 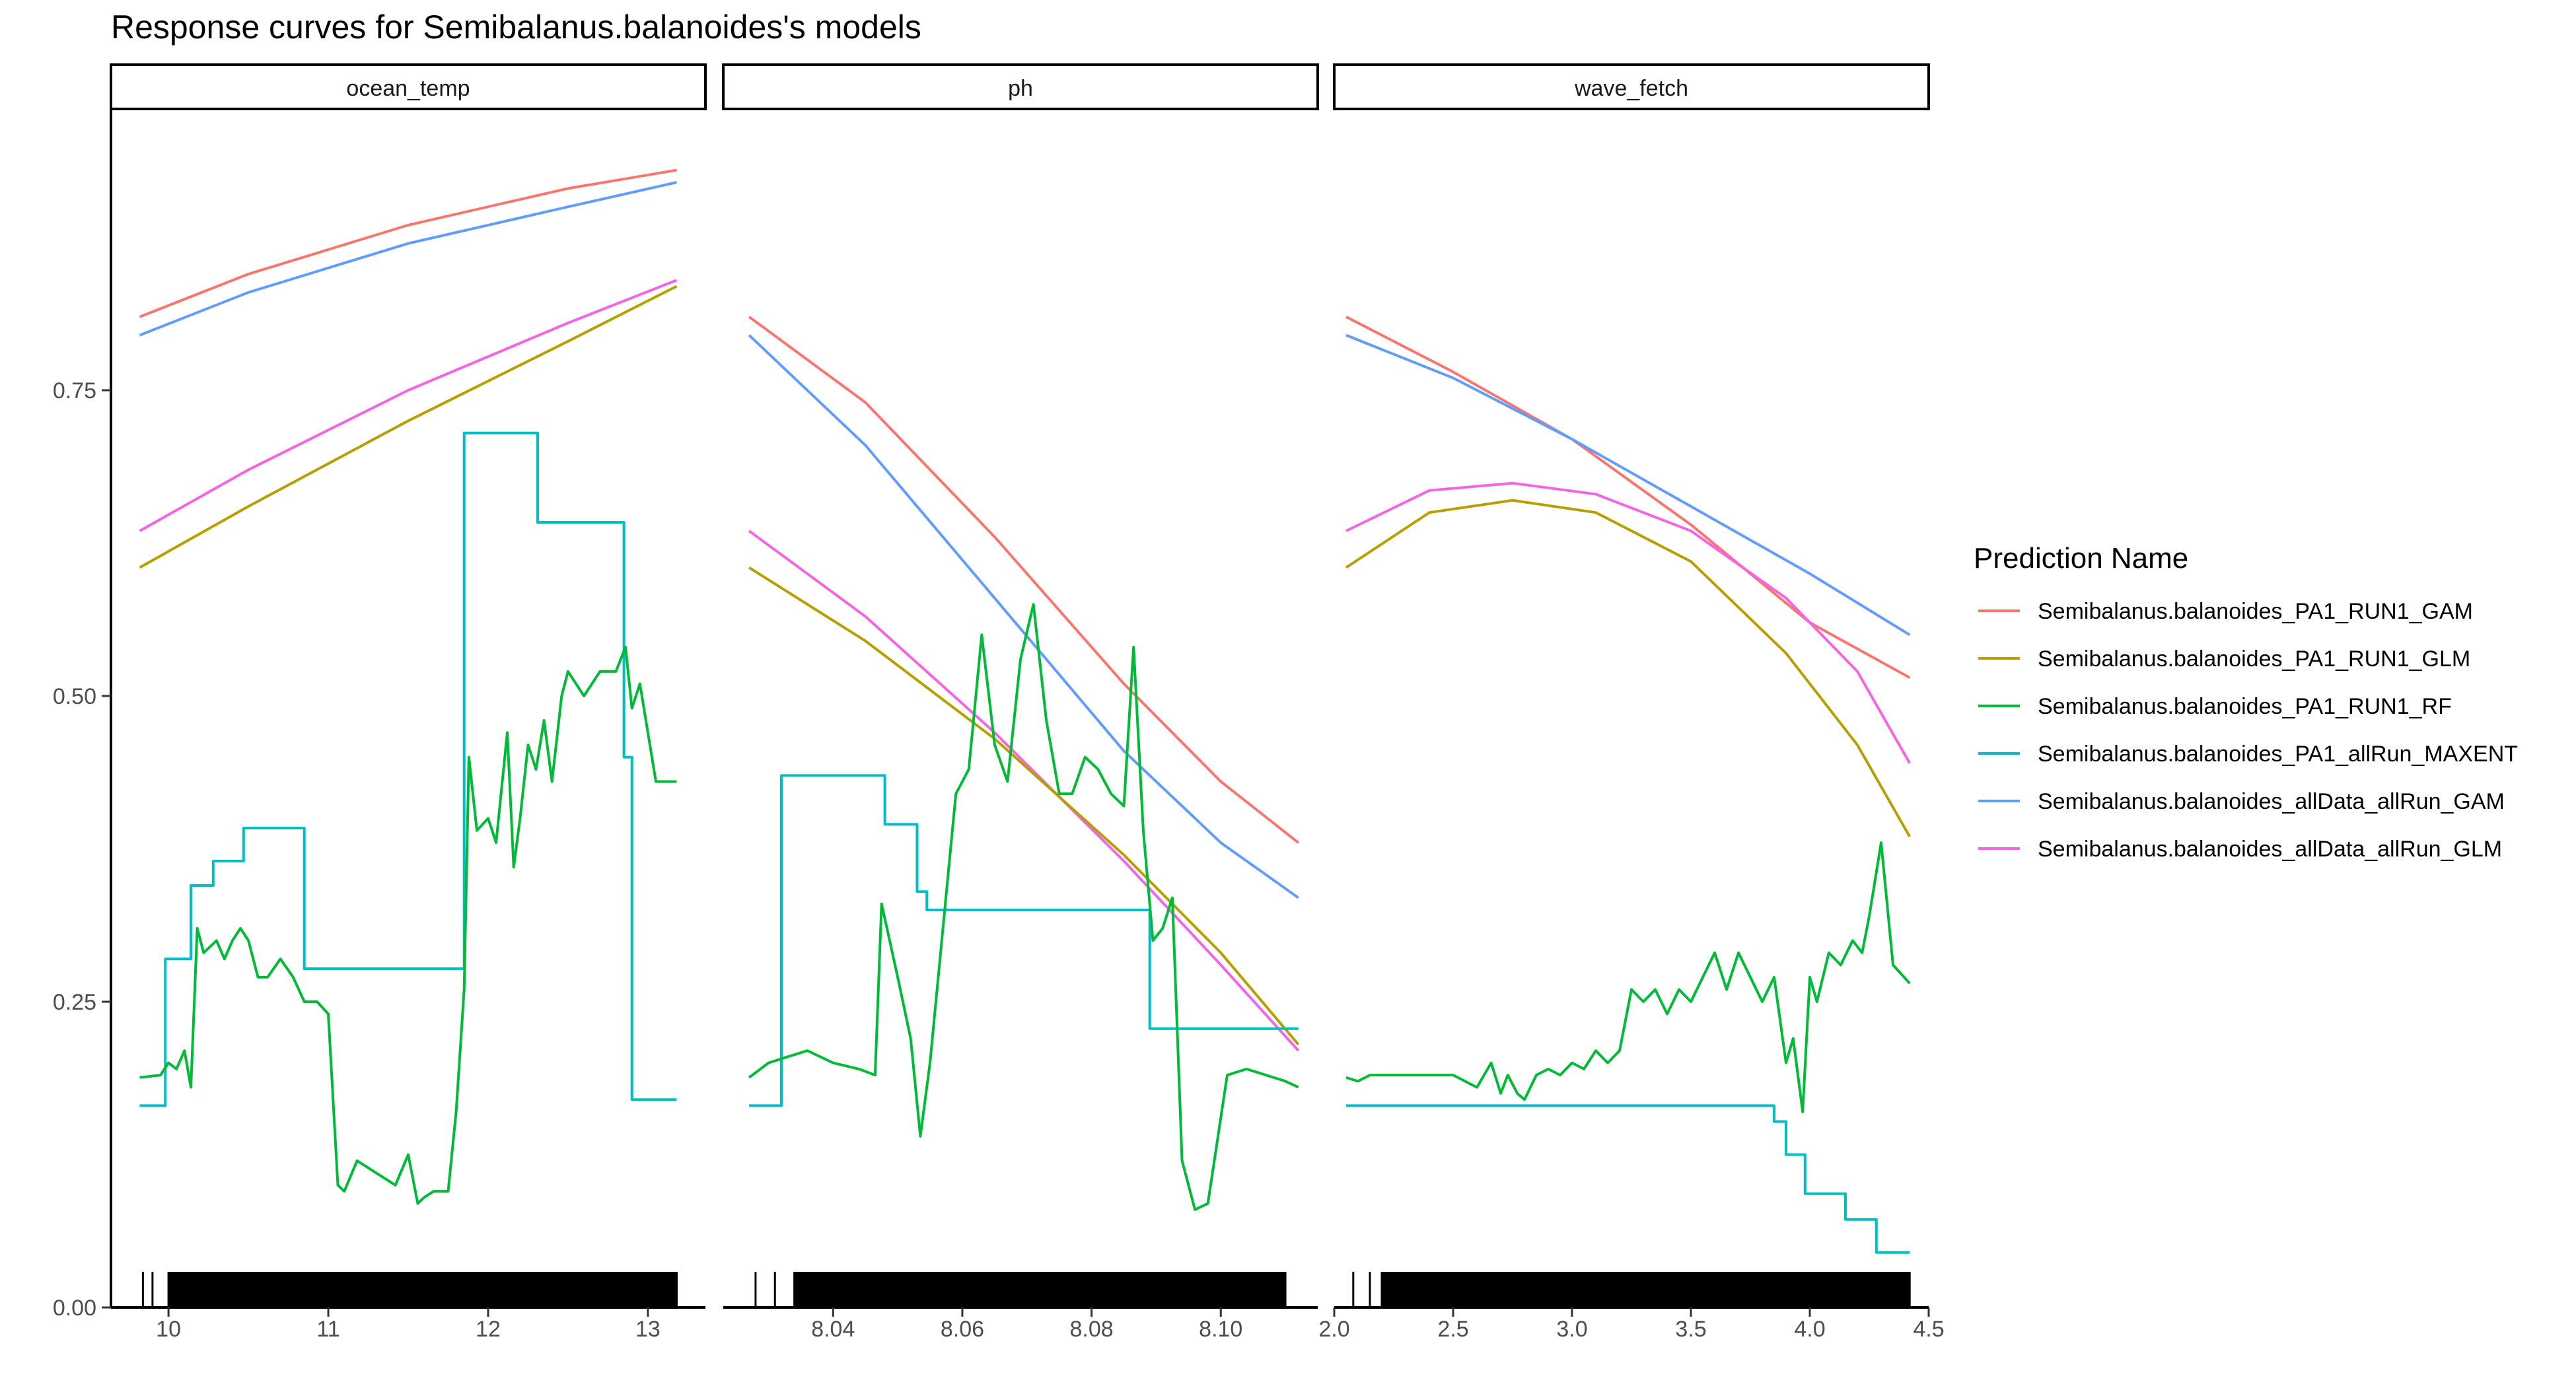 I want to click on facet-strip-label: ph, so click(x=1021, y=88).